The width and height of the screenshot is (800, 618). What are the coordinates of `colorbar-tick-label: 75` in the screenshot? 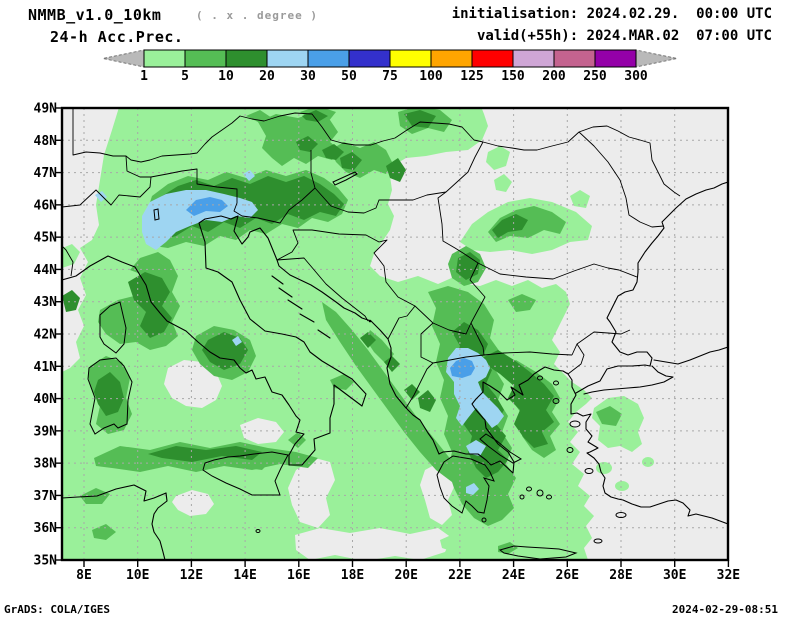 It's located at (390, 76).